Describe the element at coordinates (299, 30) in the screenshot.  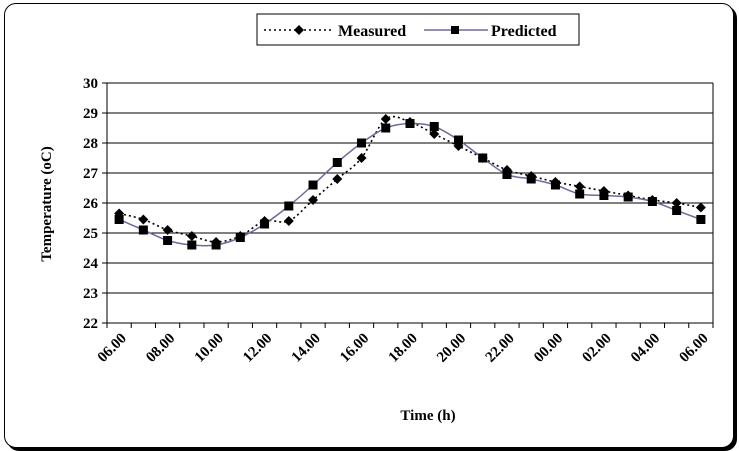
I see `legend-measured-marker` at that location.